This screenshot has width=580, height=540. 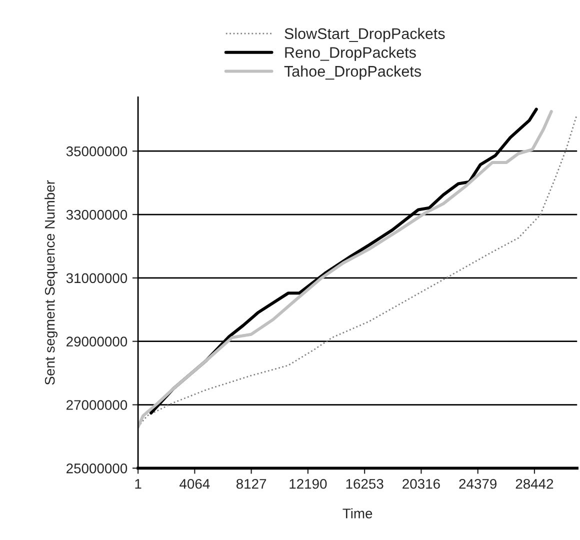 I want to click on x-tick-label: 1, so click(x=138, y=484).